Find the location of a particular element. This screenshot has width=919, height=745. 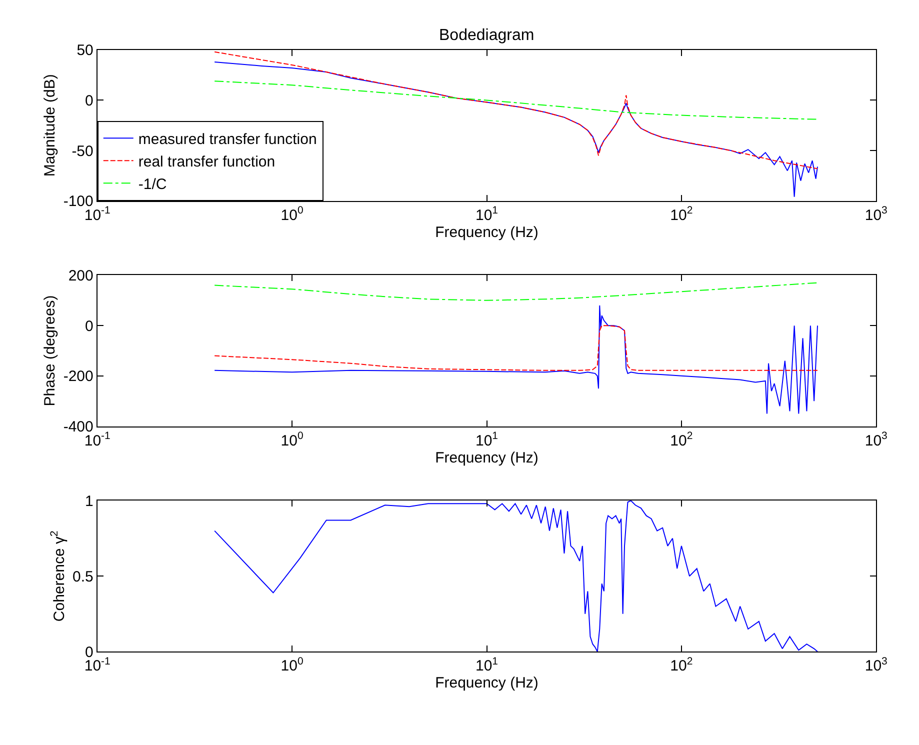

y-tick-label: -400 is located at coordinates (78, 427).